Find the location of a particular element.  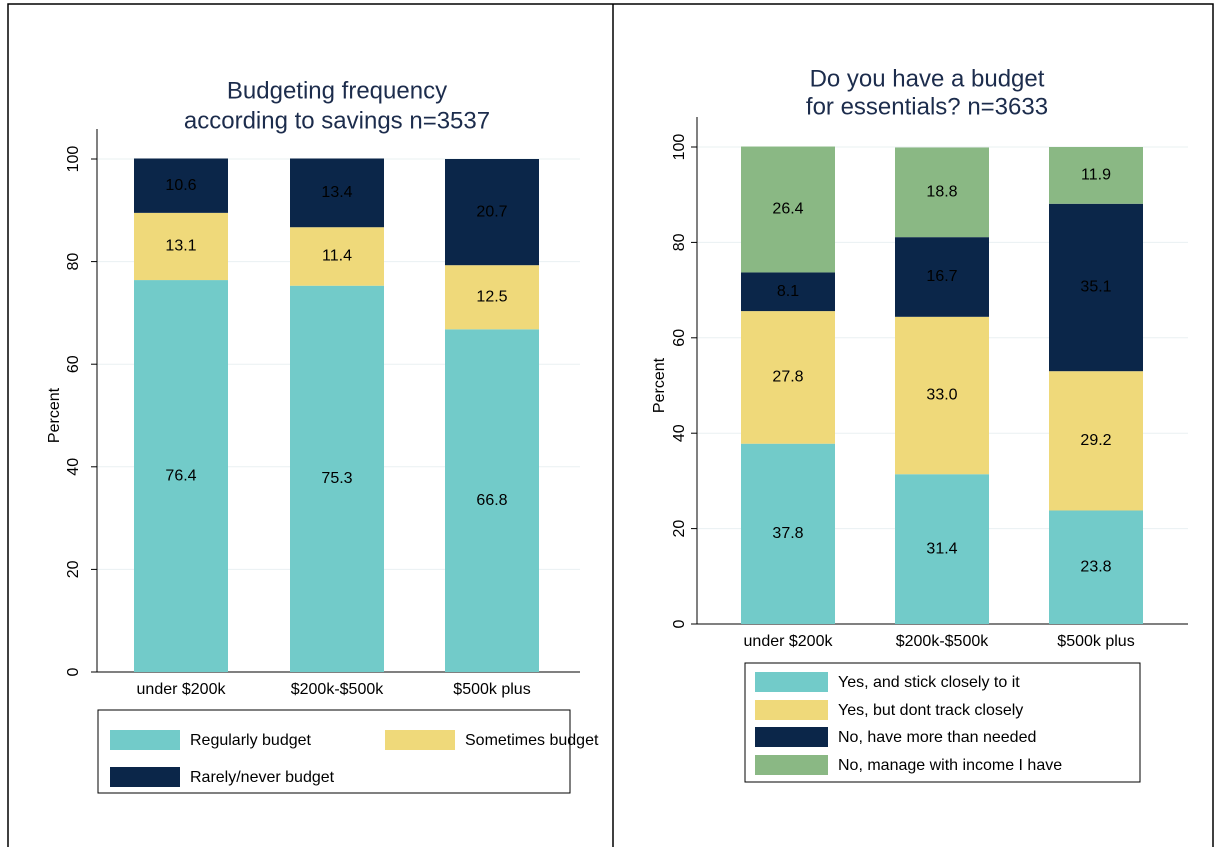

legend-label: No, have more than needed is located at coordinates (937, 737).